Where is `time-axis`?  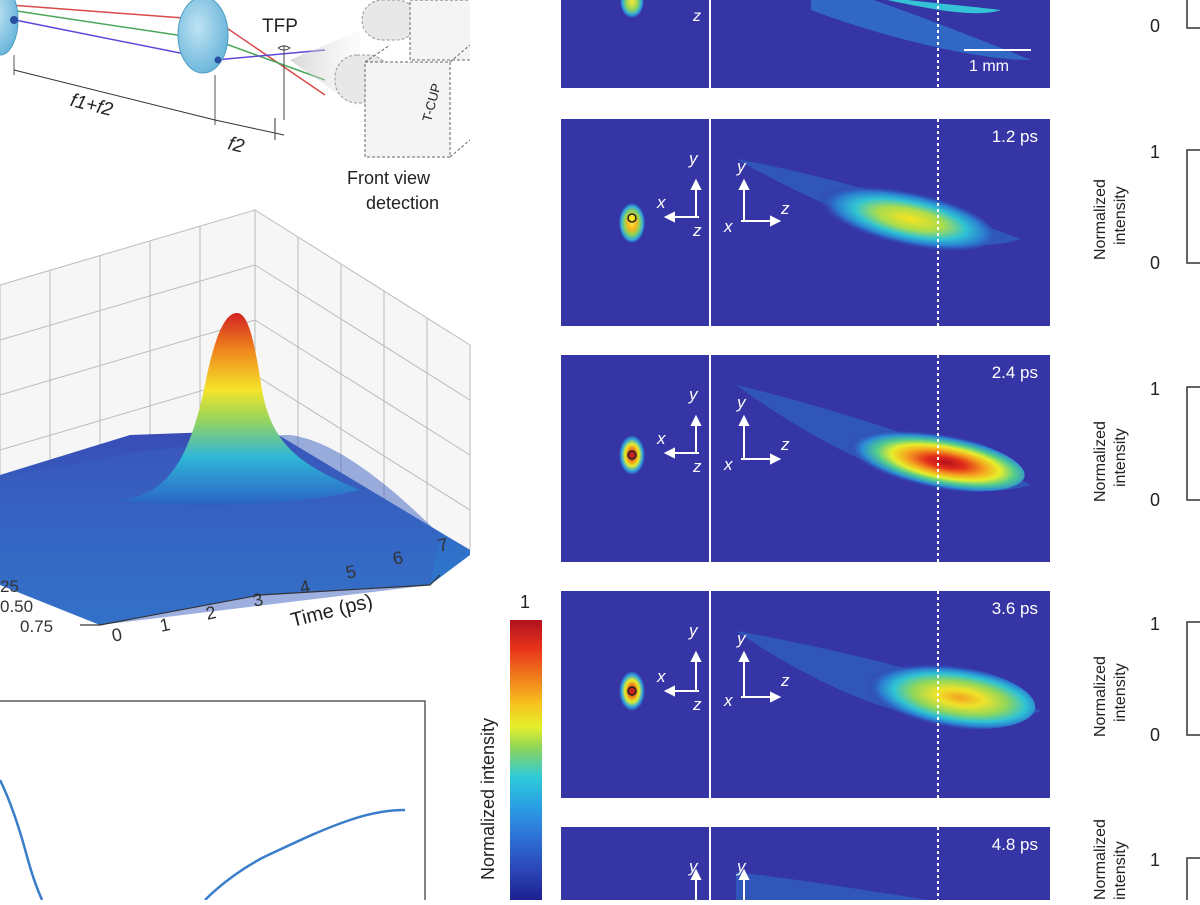
time-axis is located at coordinates (260, 600).